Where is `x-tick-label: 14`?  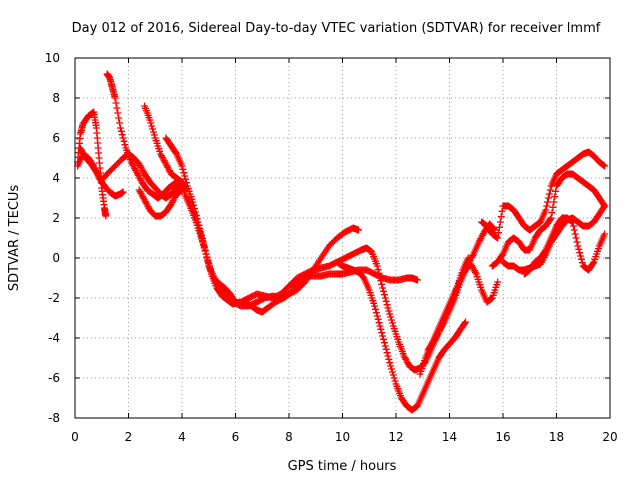 x-tick-label: 14 is located at coordinates (449, 437).